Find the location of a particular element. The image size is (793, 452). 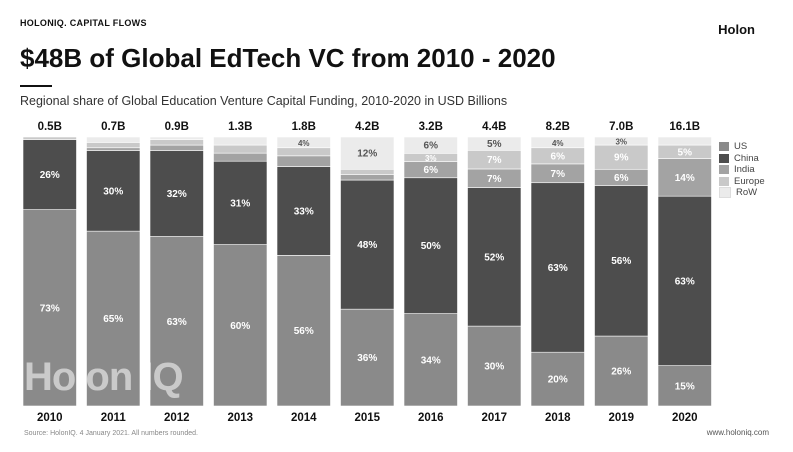

legend-swatch-europe is located at coordinates (724, 181).